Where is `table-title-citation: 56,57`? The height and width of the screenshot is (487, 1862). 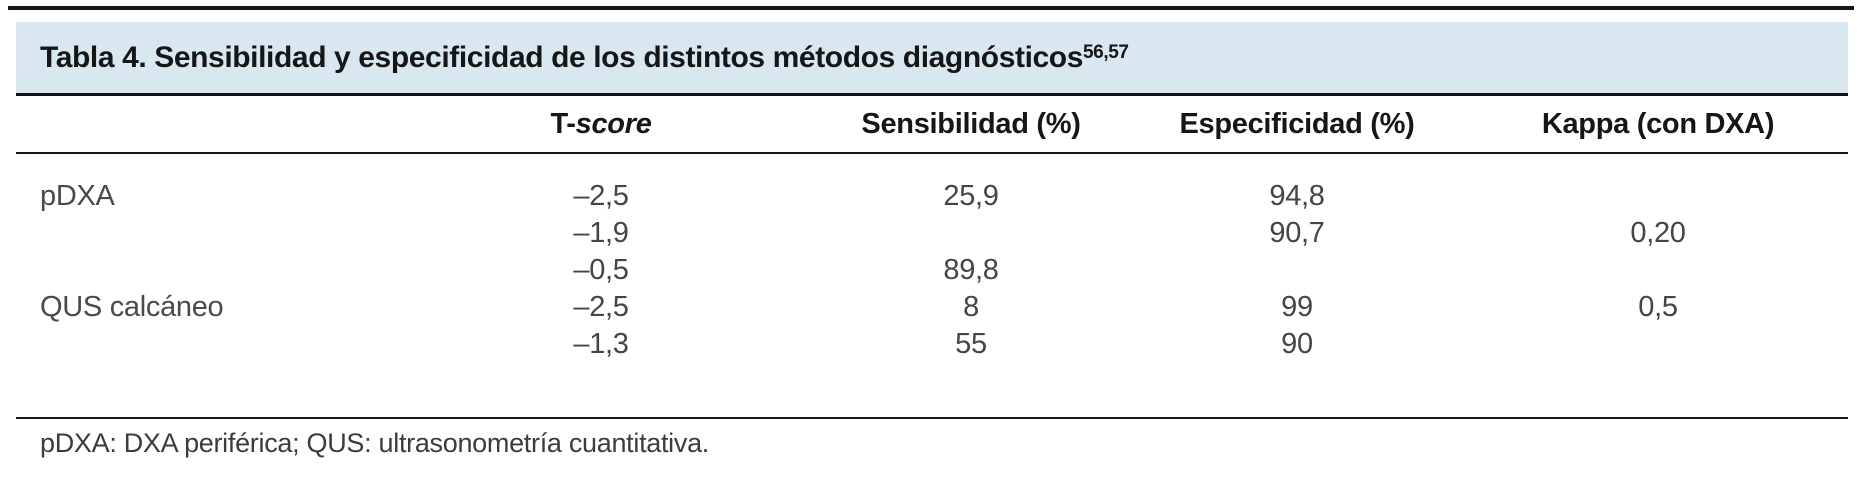 table-title-citation: 56,57 is located at coordinates (1106, 52).